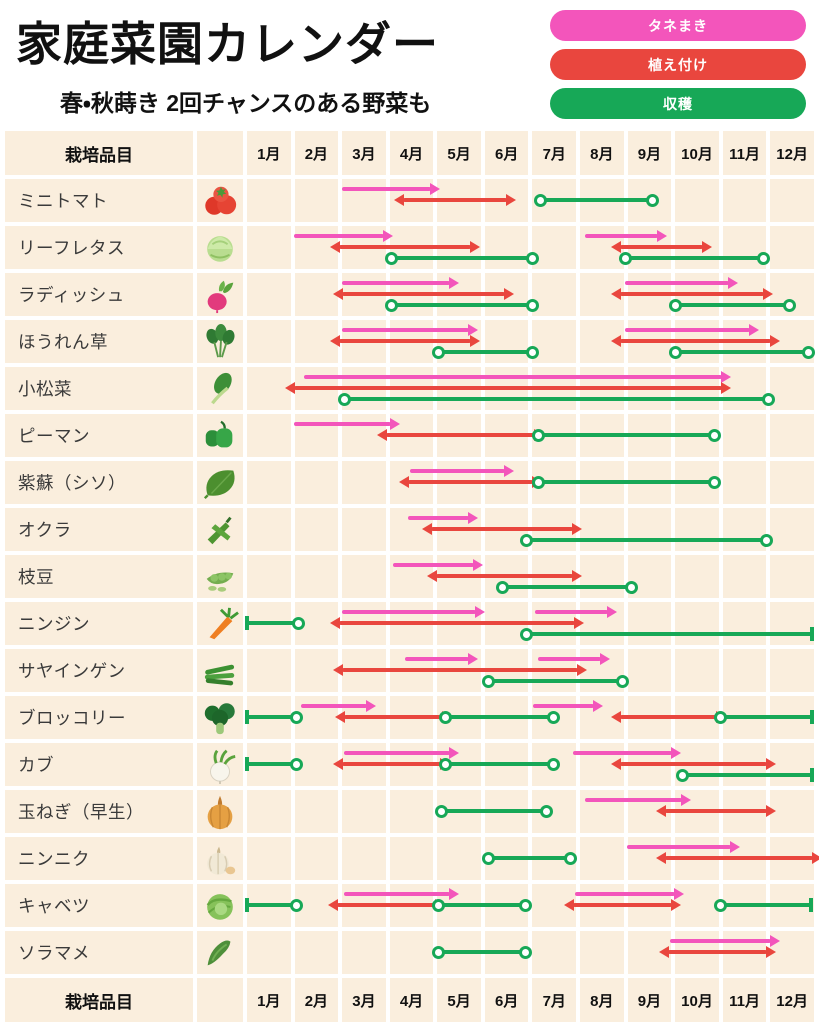 Image resolution: width=819 pixels, height=1024 pixels. What do you see at coordinates (649, 1000) in the screenshot?
I see `month-footer-cell: 9月` at bounding box center [649, 1000].